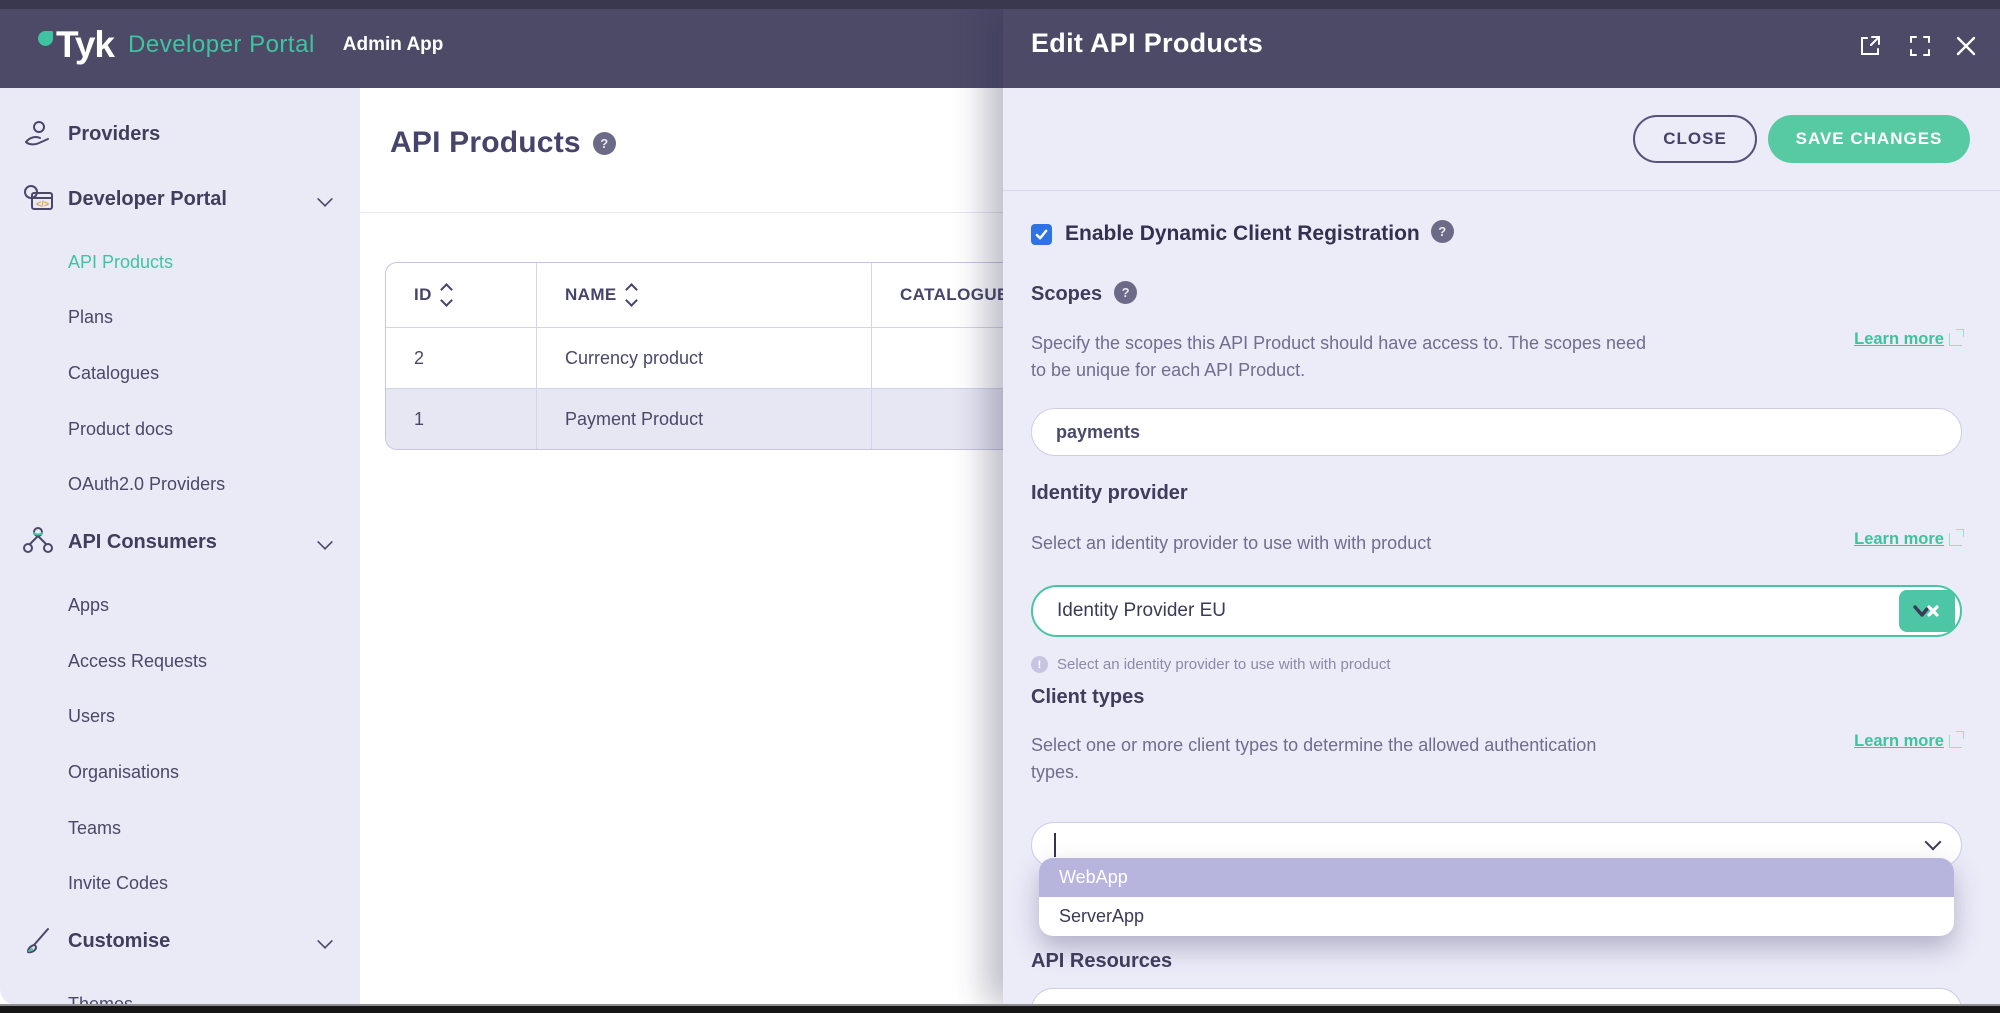 The height and width of the screenshot is (1013, 2000). What do you see at coordinates (1695, 139) in the screenshot?
I see `close-button: CLOSE` at bounding box center [1695, 139].